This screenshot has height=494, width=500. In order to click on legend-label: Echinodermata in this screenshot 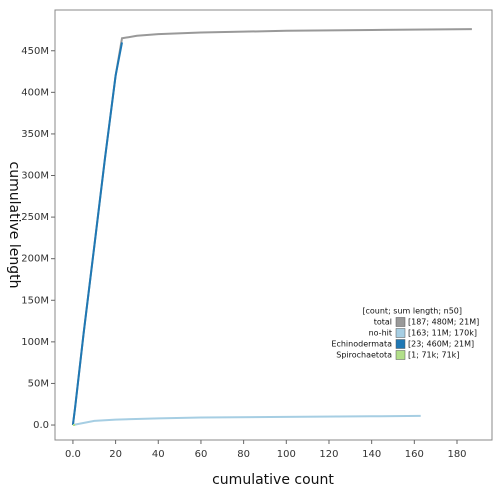, I will do `click(361, 344)`.